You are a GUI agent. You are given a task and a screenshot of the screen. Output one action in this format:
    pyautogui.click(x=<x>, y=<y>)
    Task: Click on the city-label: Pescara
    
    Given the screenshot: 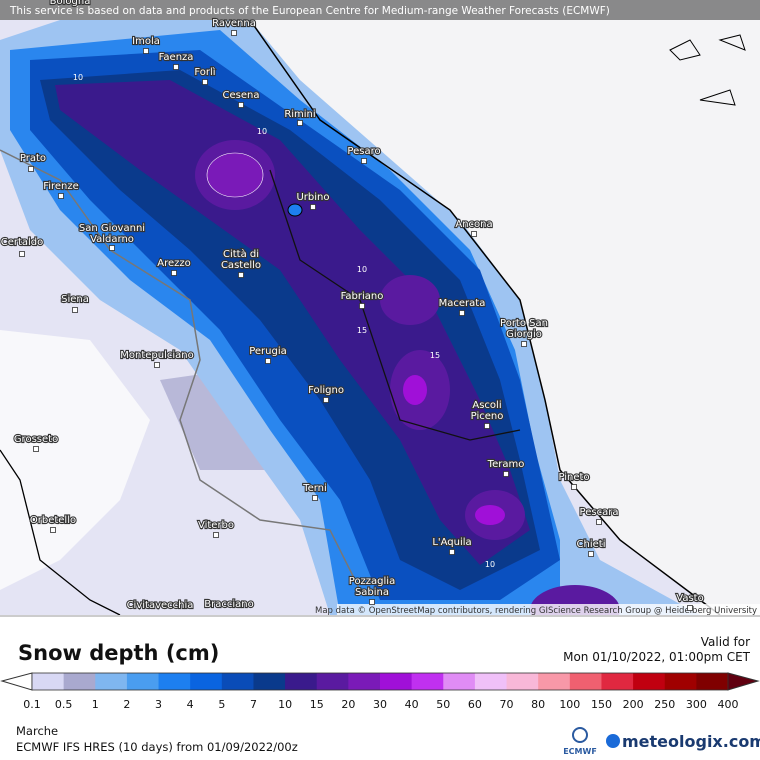 What is the action you would take?
    pyautogui.click(x=599, y=512)
    